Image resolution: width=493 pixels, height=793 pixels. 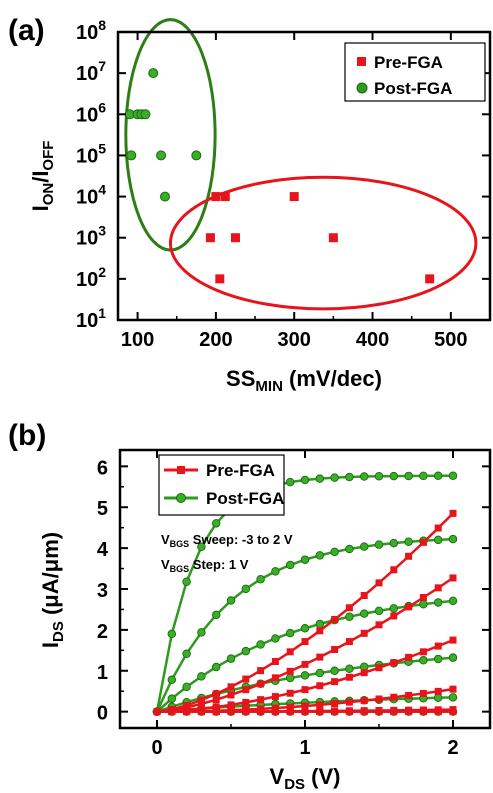 I want to click on x-tick-label-a: 100, so click(x=137, y=340).